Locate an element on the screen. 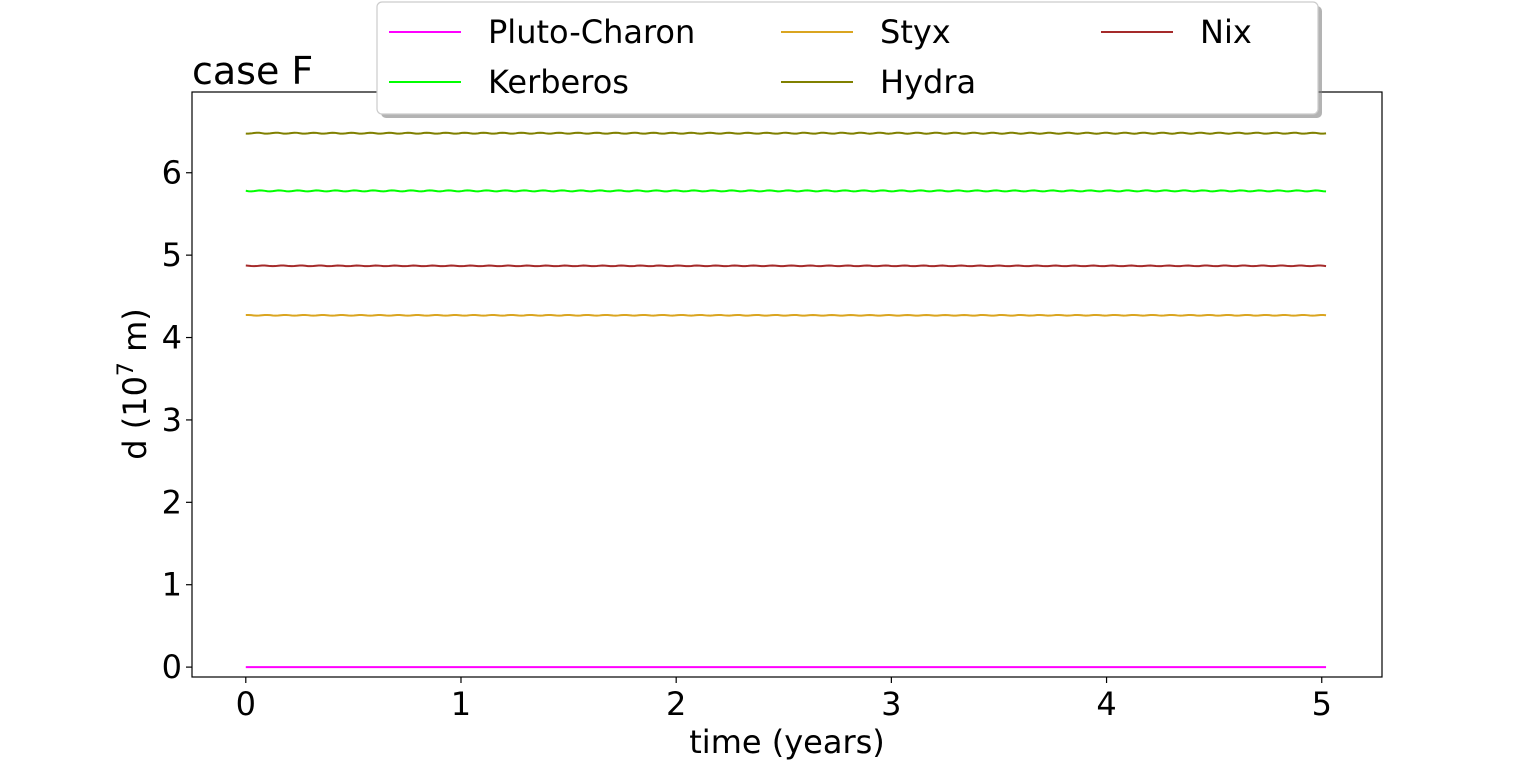  x-tick-label: 2 is located at coordinates (676, 704).